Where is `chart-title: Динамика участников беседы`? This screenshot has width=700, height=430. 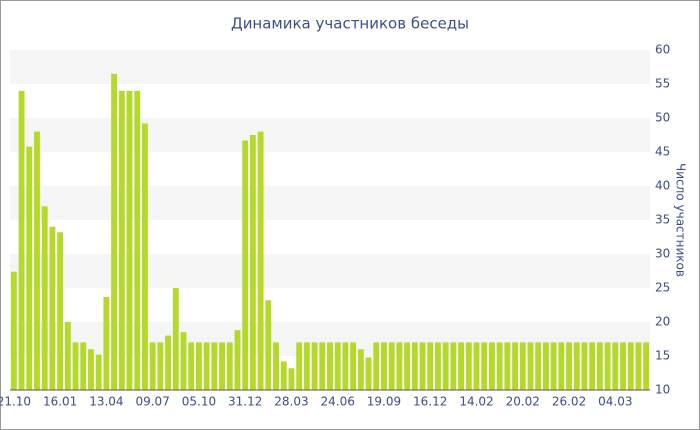 chart-title: Динамика участников беседы is located at coordinates (350, 24).